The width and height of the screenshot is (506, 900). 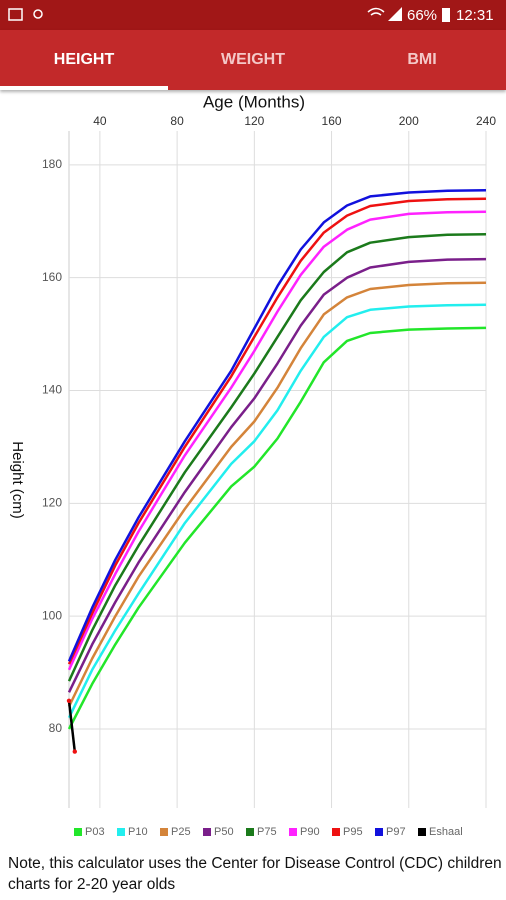 I want to click on legend-label: P50, so click(x=224, y=832).